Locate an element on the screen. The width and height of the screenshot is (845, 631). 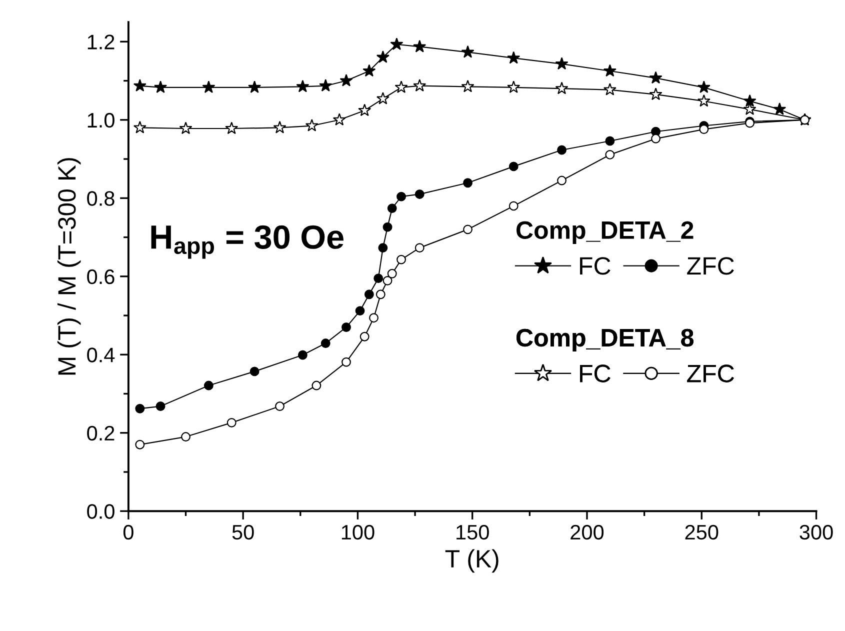
x-tick-label: 100 is located at coordinates (358, 532).